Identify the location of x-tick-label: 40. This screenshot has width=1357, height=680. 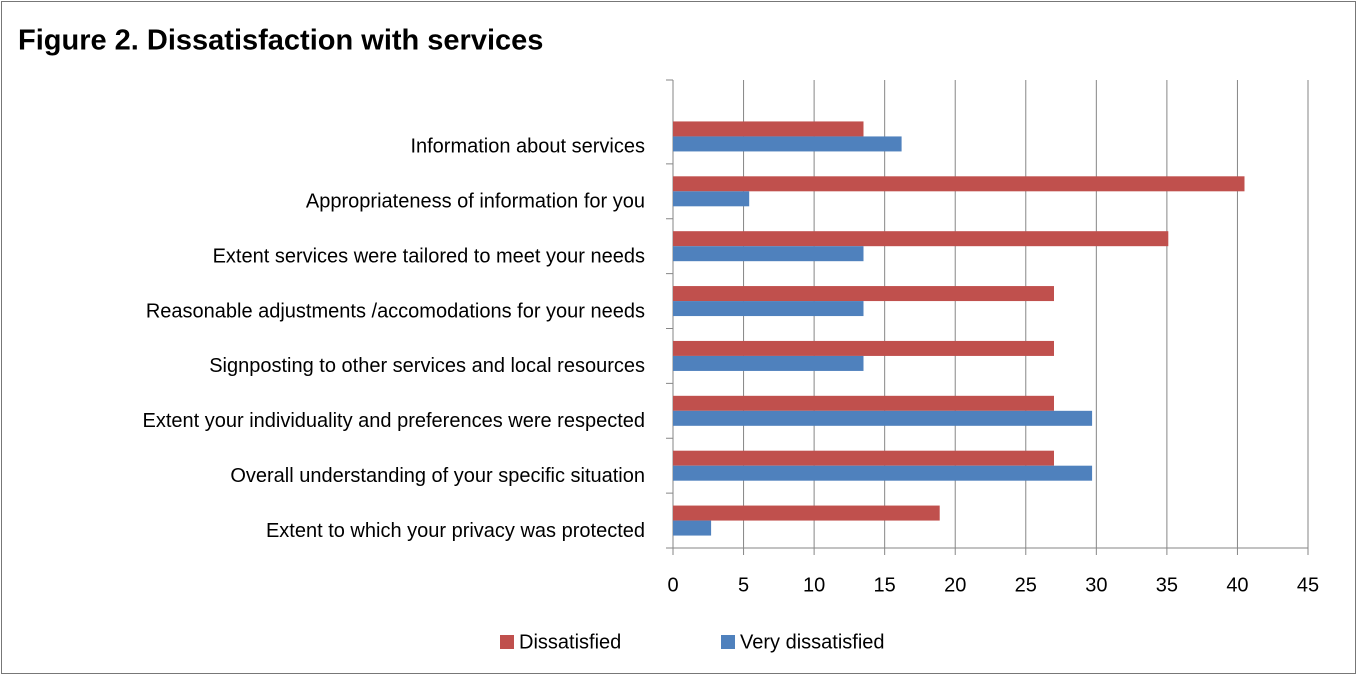
(1237, 585).